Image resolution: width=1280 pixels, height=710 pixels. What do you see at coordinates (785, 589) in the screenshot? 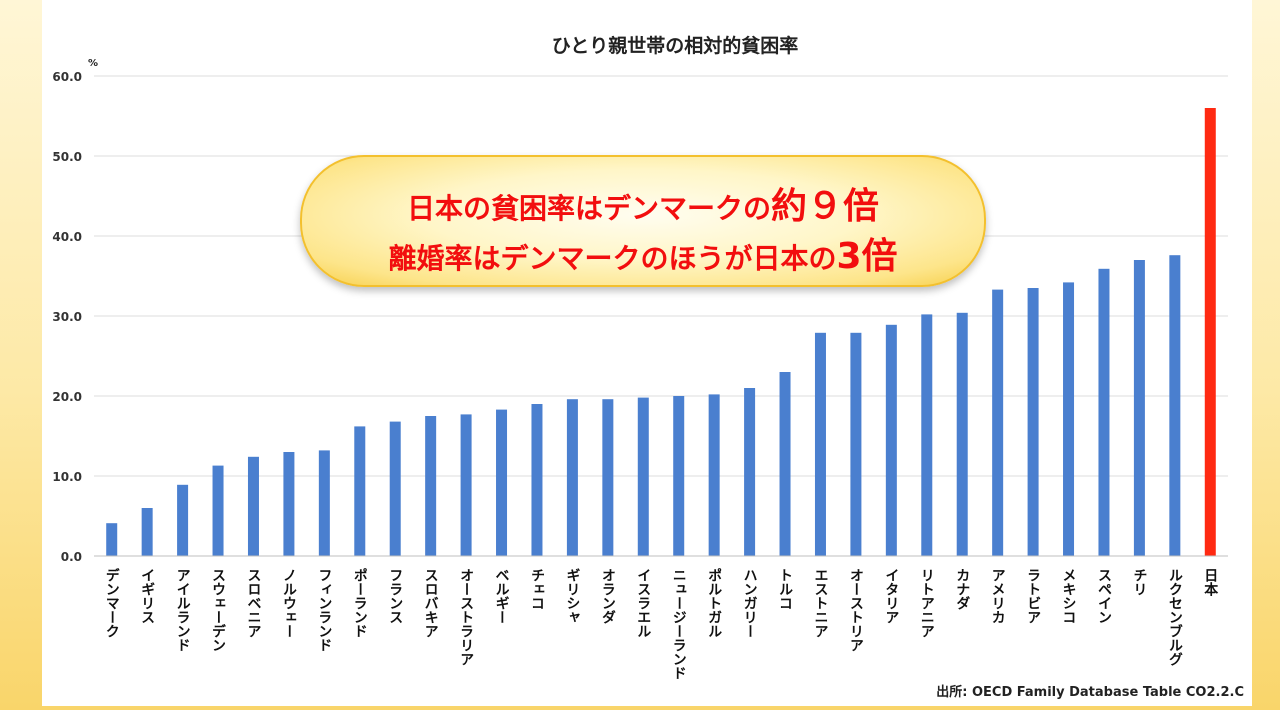
I see `x-tick-label: トルコ` at bounding box center [785, 589].